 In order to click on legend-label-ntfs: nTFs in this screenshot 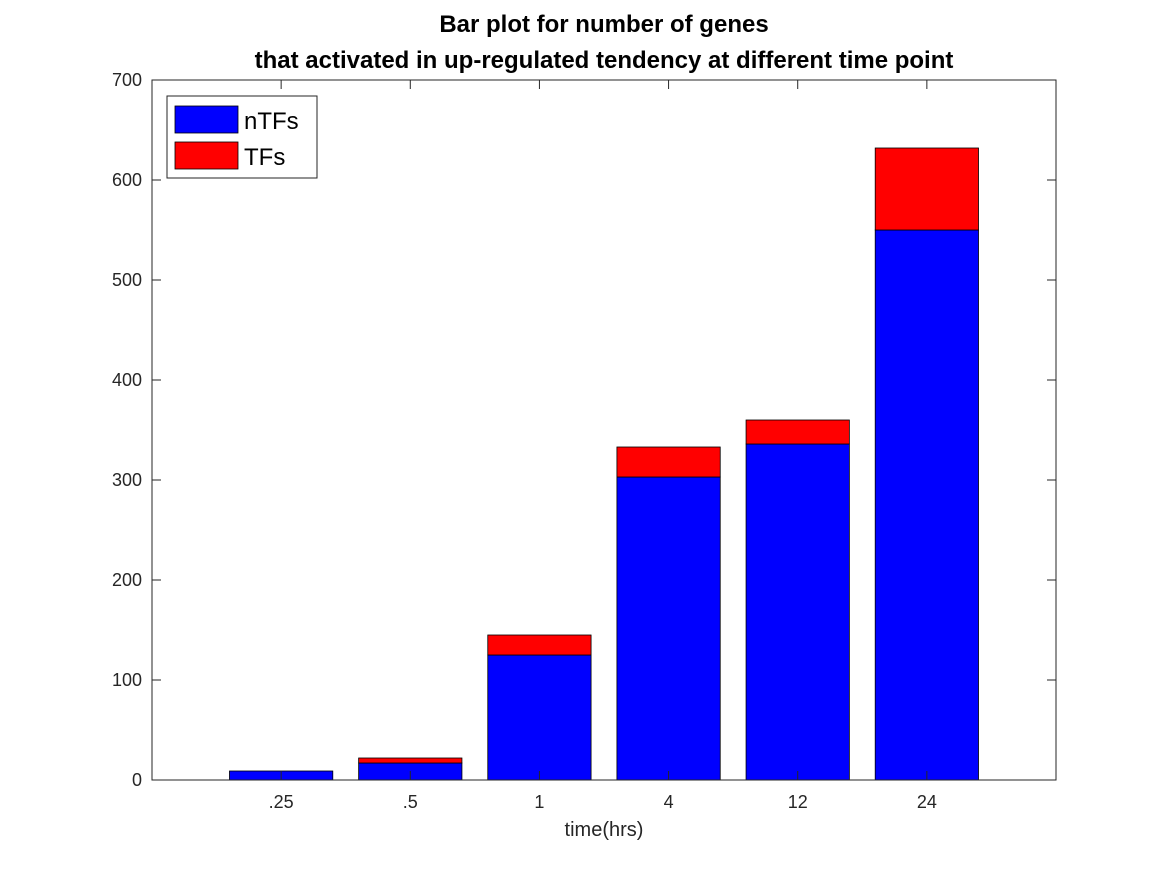, I will do `click(271, 121)`.